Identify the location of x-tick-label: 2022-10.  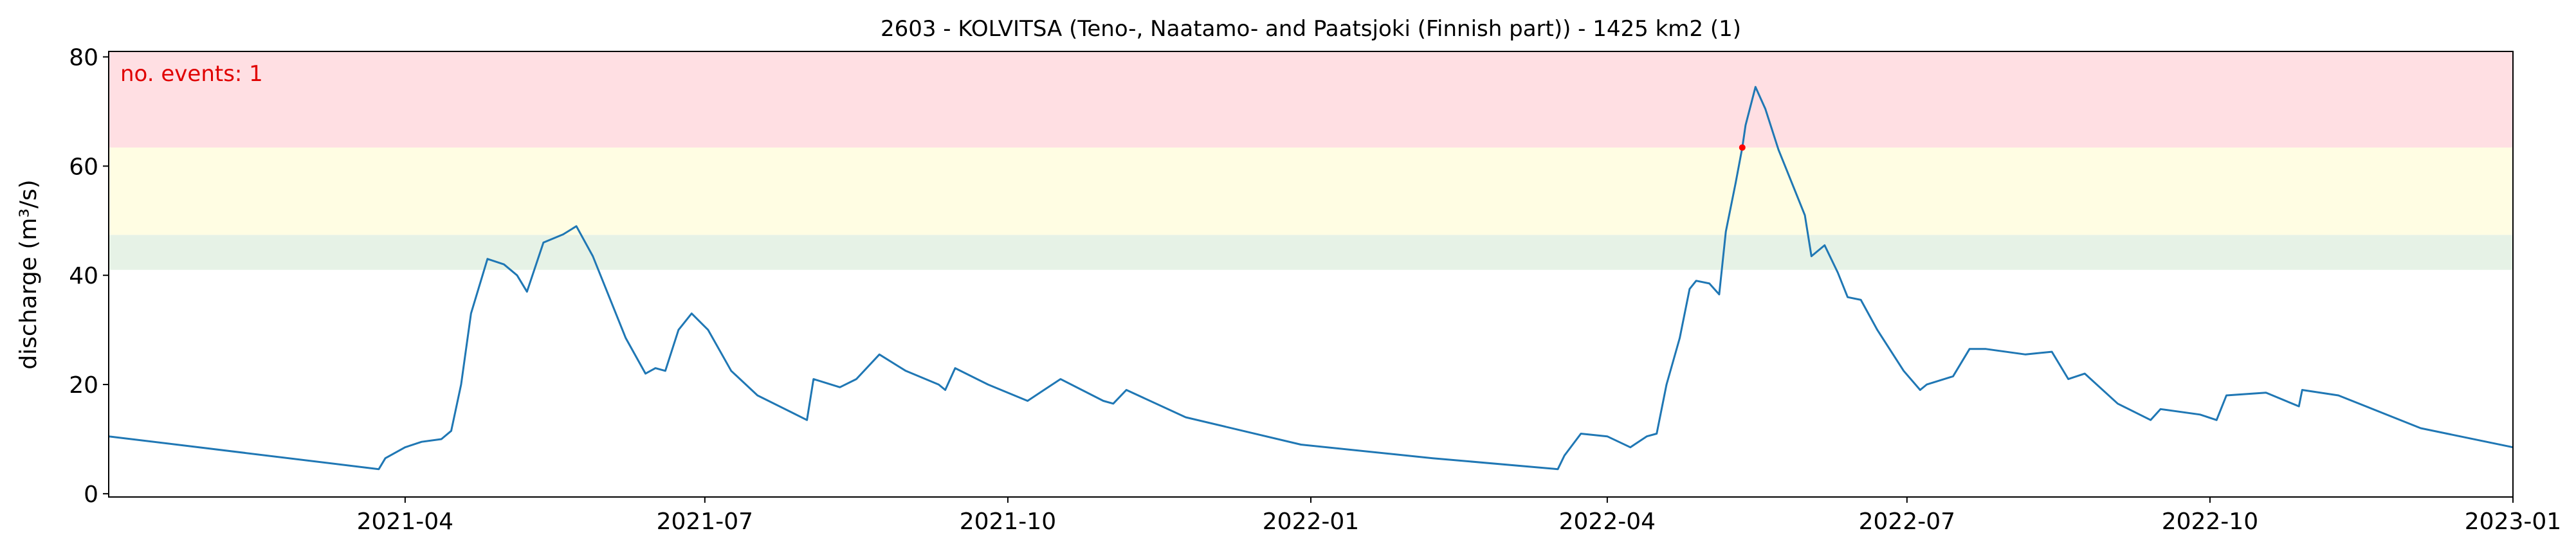
(2210, 522).